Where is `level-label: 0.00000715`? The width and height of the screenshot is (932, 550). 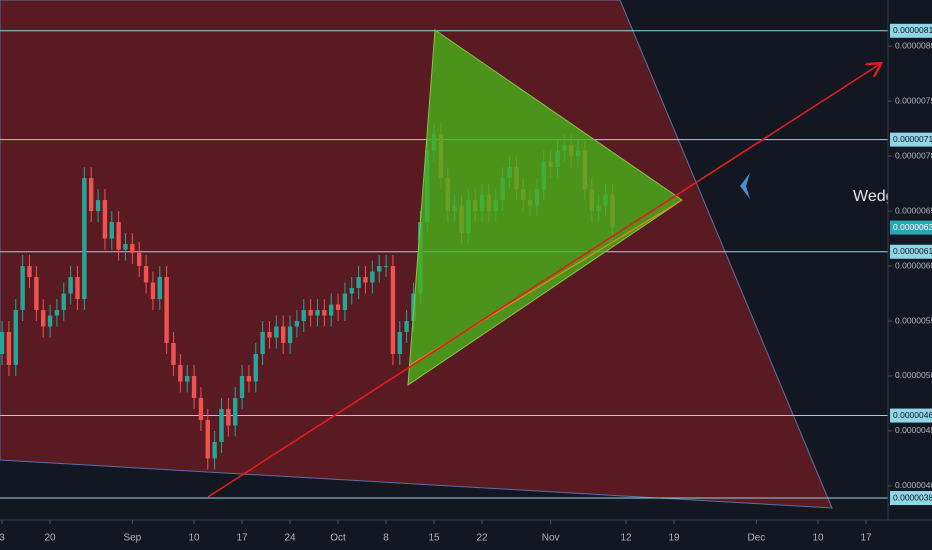 level-label: 0.00000715 is located at coordinates (912, 139).